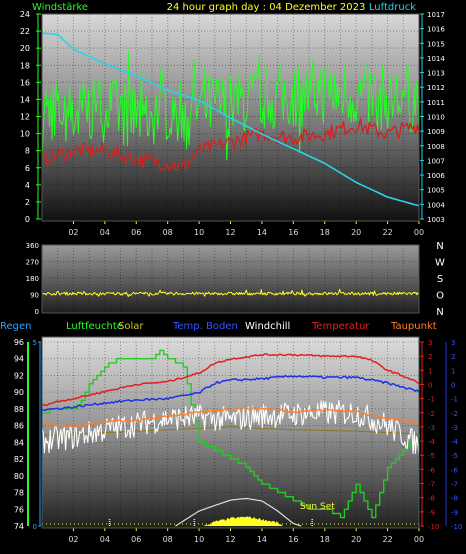 The image size is (466, 554). I want to click on pressure-tick-label: 1009, so click(436, 132).